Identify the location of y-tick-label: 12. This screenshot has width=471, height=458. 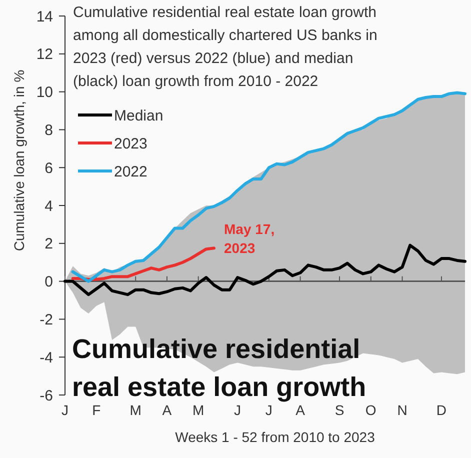
(44, 55).